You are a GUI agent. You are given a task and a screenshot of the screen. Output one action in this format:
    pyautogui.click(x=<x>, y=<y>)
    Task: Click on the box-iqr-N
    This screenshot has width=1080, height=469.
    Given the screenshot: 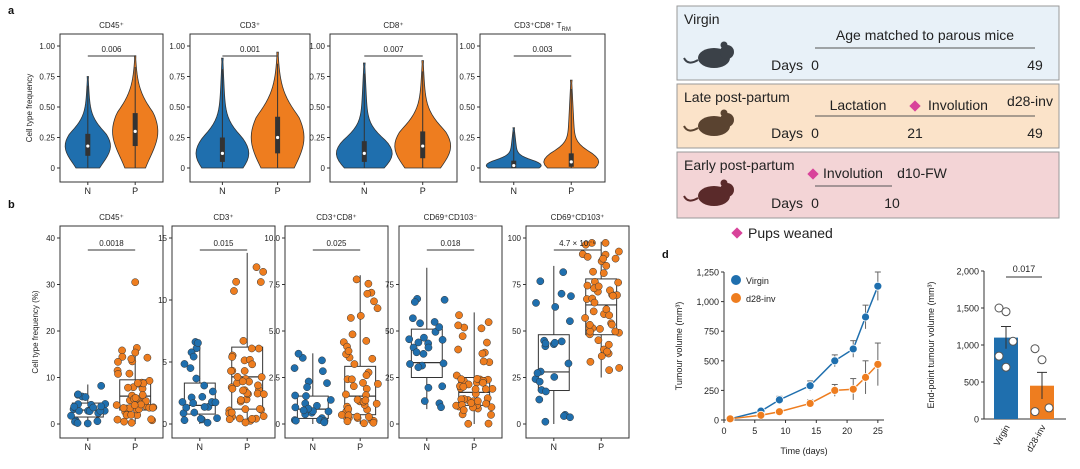 What is the action you would take?
    pyautogui.click(x=426, y=353)
    